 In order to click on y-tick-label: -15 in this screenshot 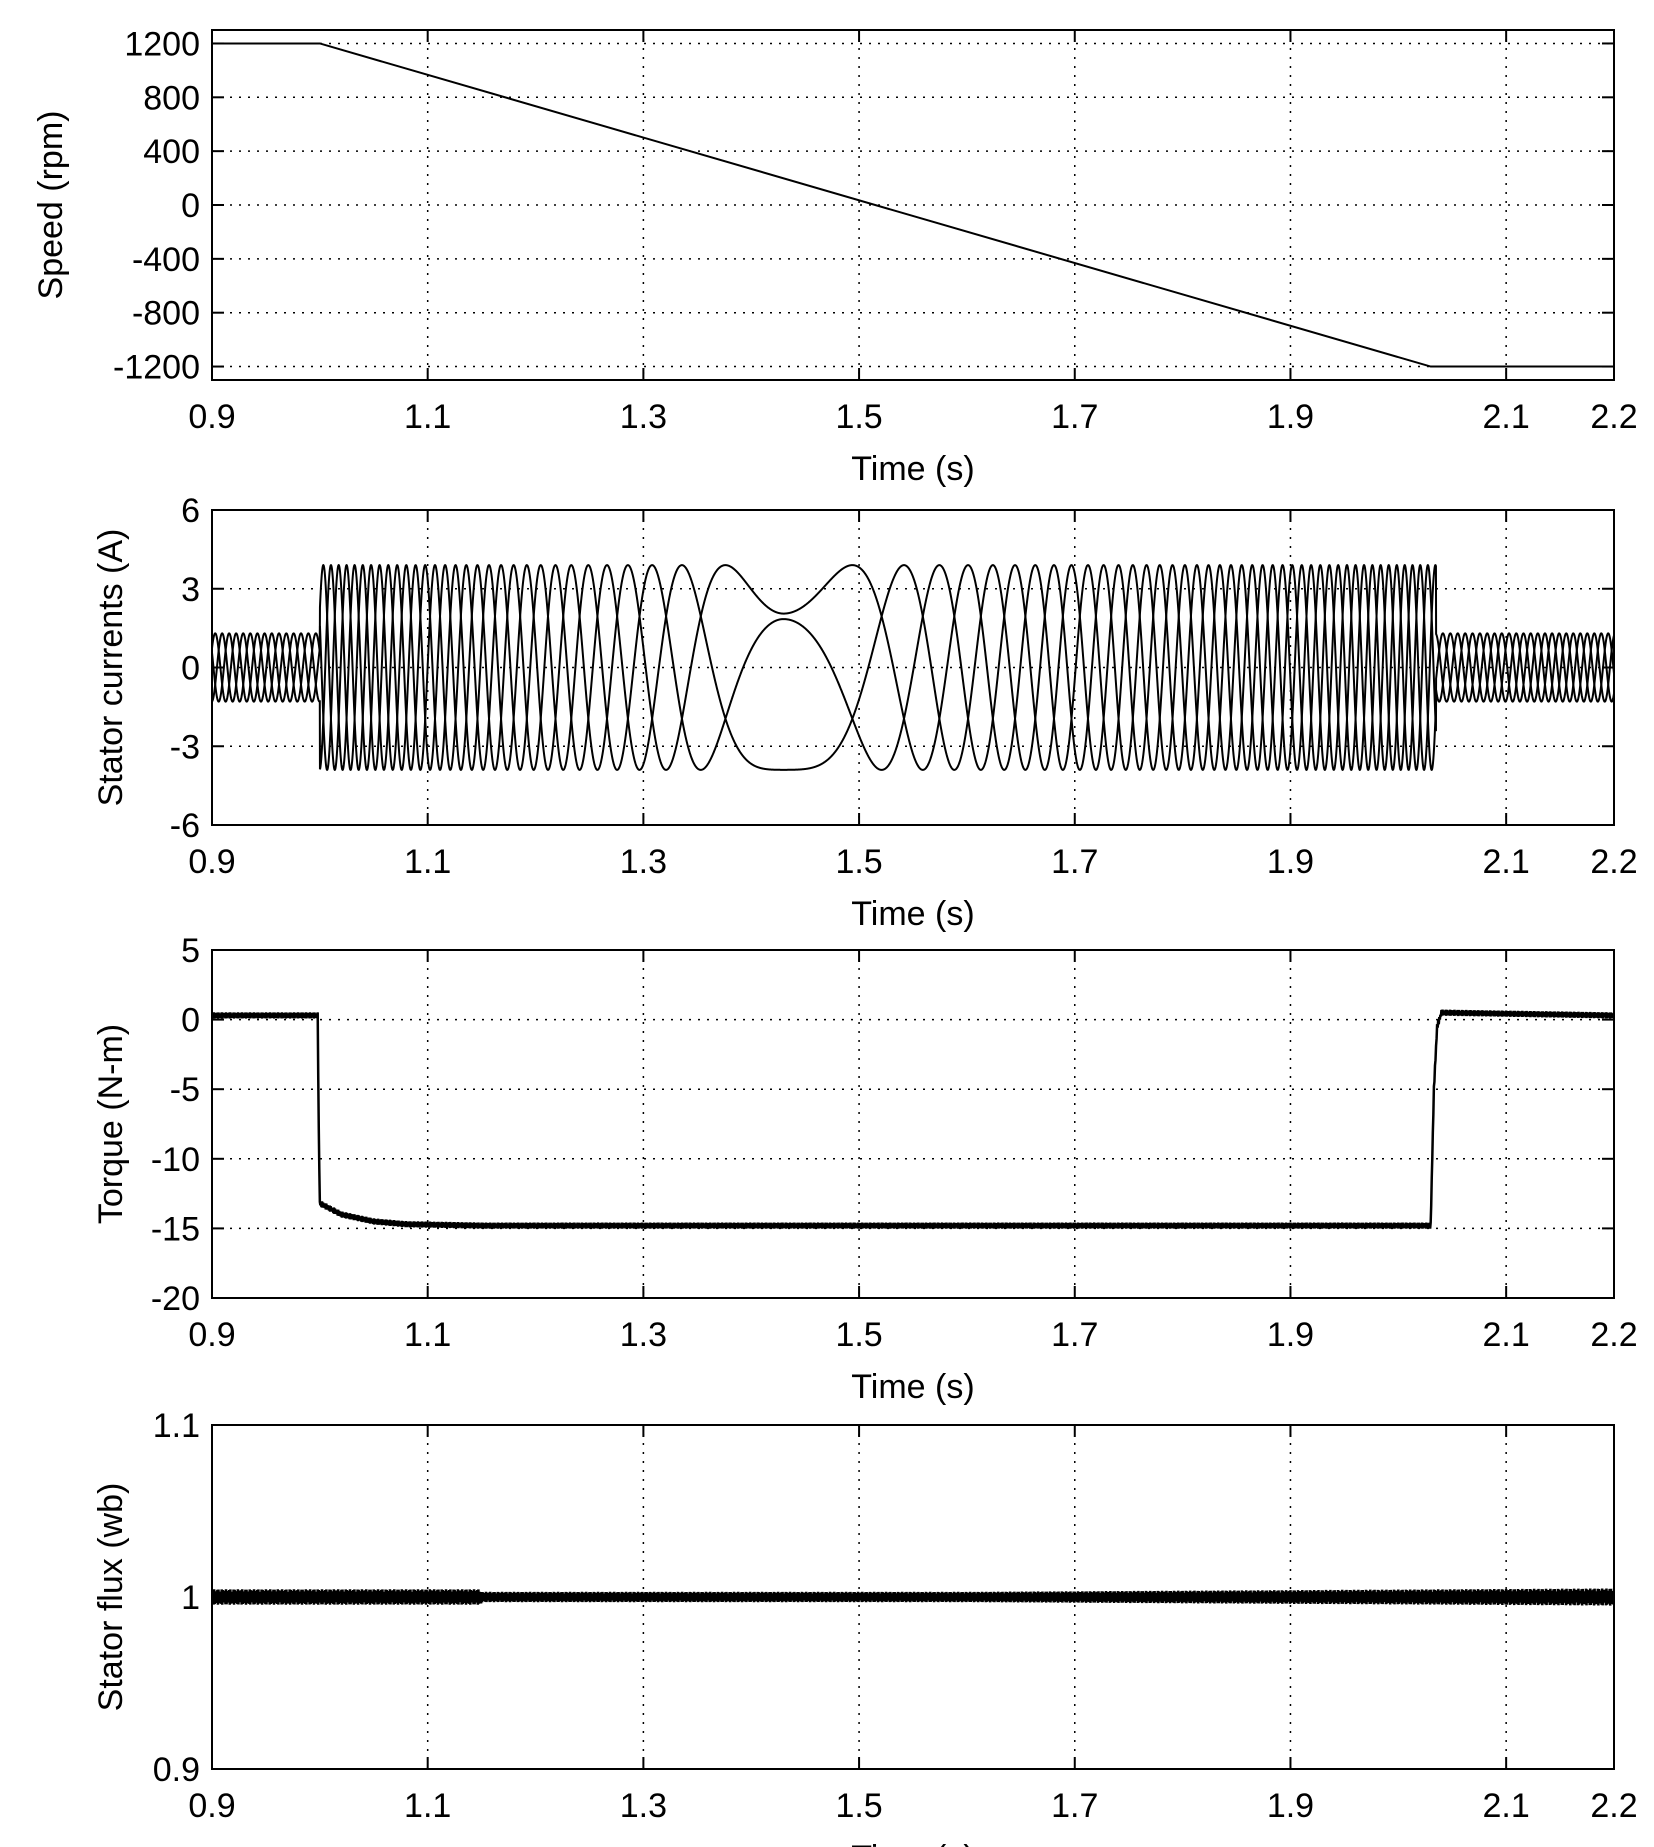, I will do `click(175, 1229)`.